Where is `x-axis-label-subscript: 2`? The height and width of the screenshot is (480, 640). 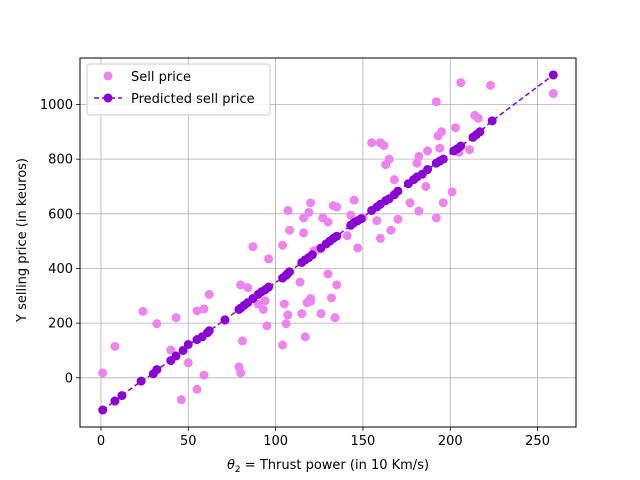 x-axis-label-subscript: 2 is located at coordinates (238, 470).